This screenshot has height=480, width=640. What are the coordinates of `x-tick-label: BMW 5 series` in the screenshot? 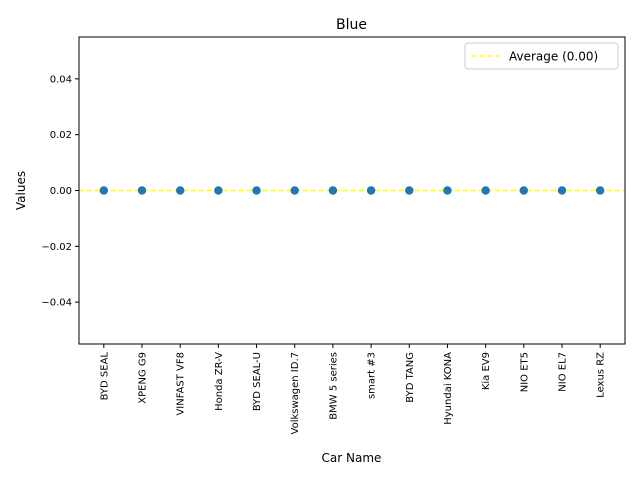 It's located at (333, 386).